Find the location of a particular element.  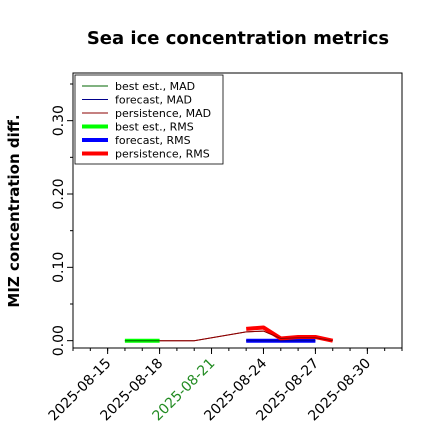

legend-label: forecast, RMS is located at coordinates (153, 140).